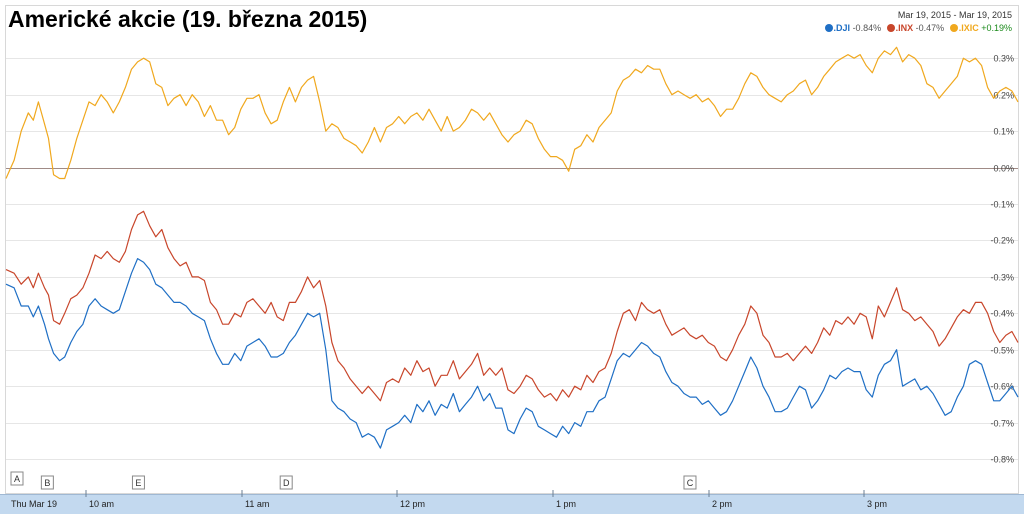 The image size is (1024, 514). I want to click on event-marker-label: A, so click(17, 479).